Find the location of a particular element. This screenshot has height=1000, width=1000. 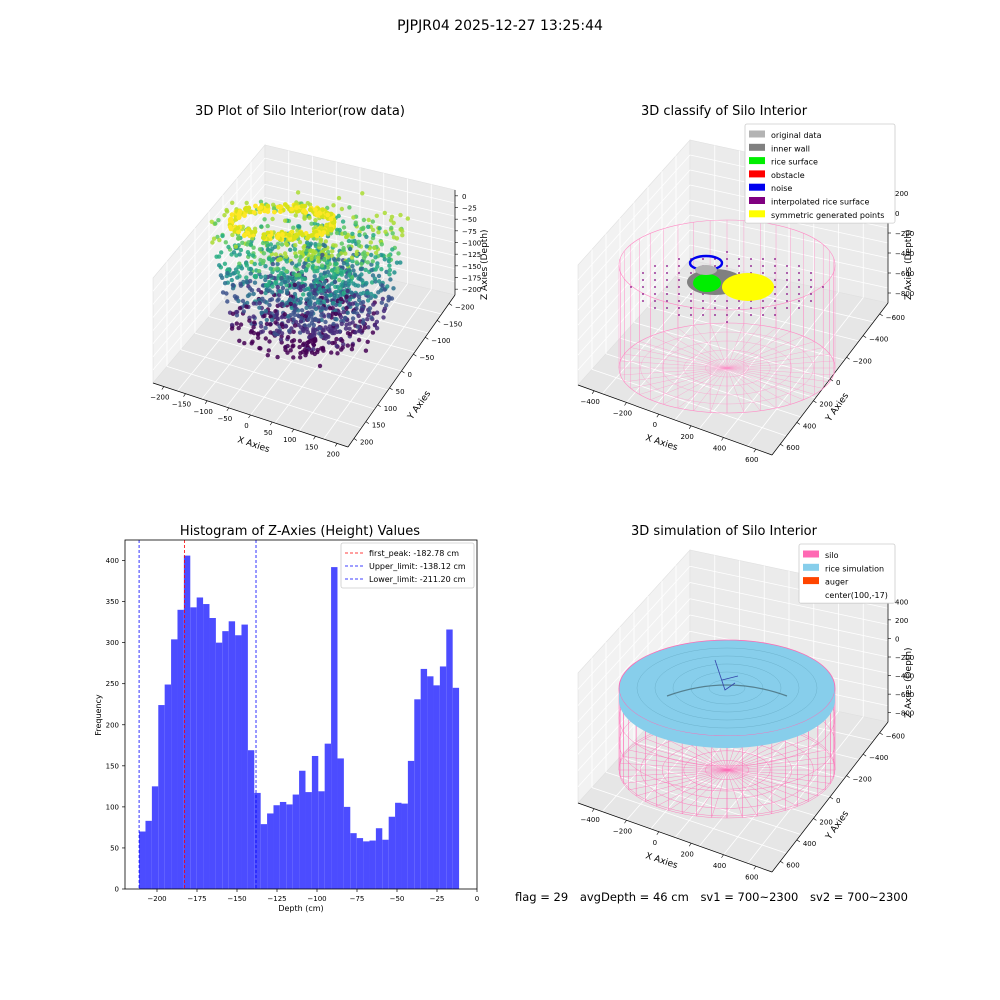

histogram-reference-lines is located at coordinates (197, 714).